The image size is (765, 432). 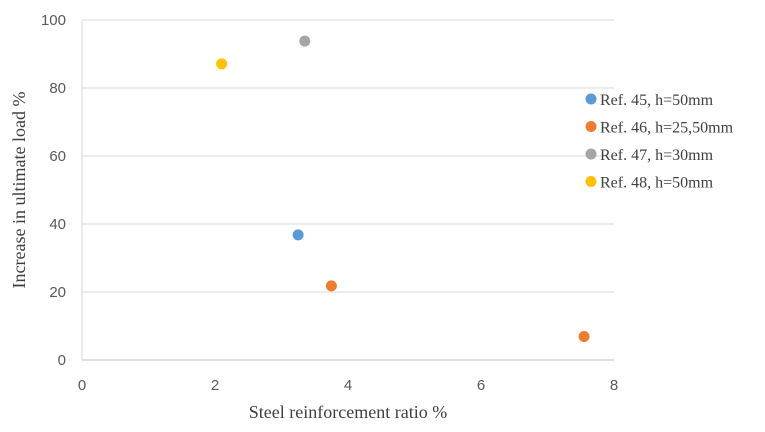 I want to click on x-axis-title: Steel reinforcement ratio %, so click(x=348, y=412).